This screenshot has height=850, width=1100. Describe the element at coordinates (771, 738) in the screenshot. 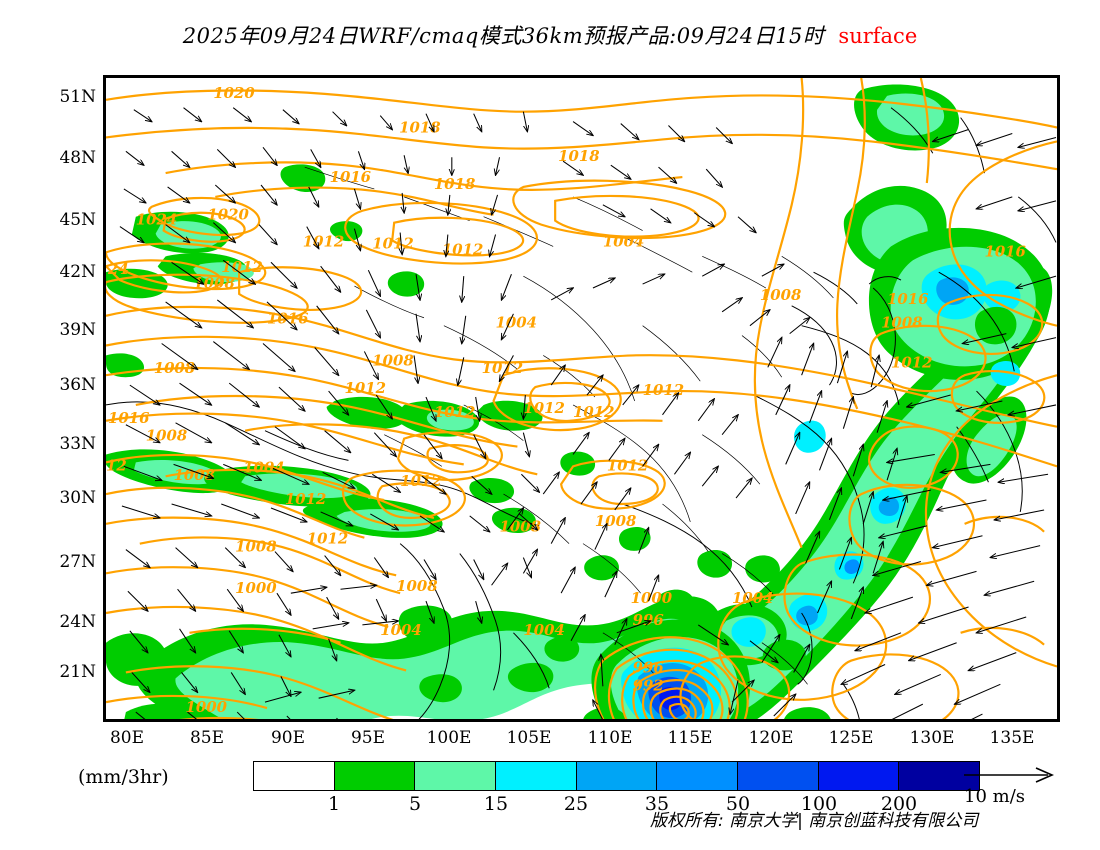

I see `xtick-120E: 120E` at that location.